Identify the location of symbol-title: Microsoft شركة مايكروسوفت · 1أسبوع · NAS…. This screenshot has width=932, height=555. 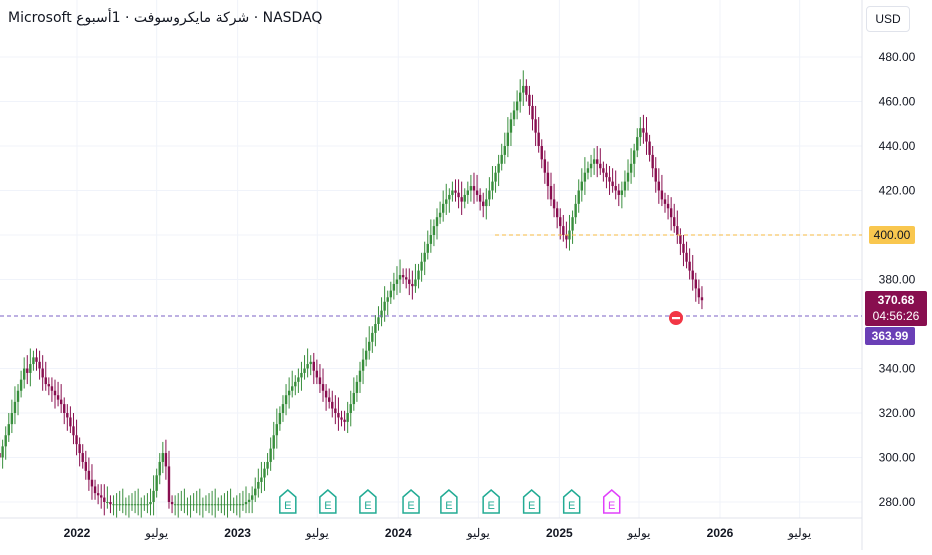
(165, 18).